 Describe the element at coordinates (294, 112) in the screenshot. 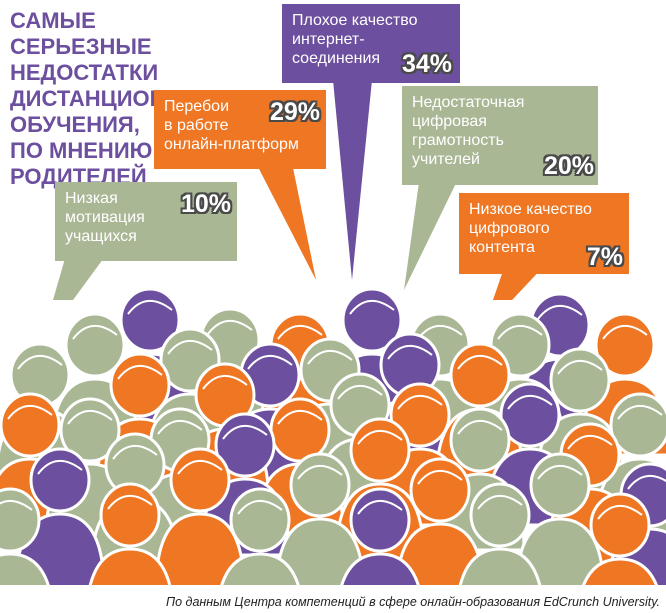

I see `bubble-value: 29%` at that location.